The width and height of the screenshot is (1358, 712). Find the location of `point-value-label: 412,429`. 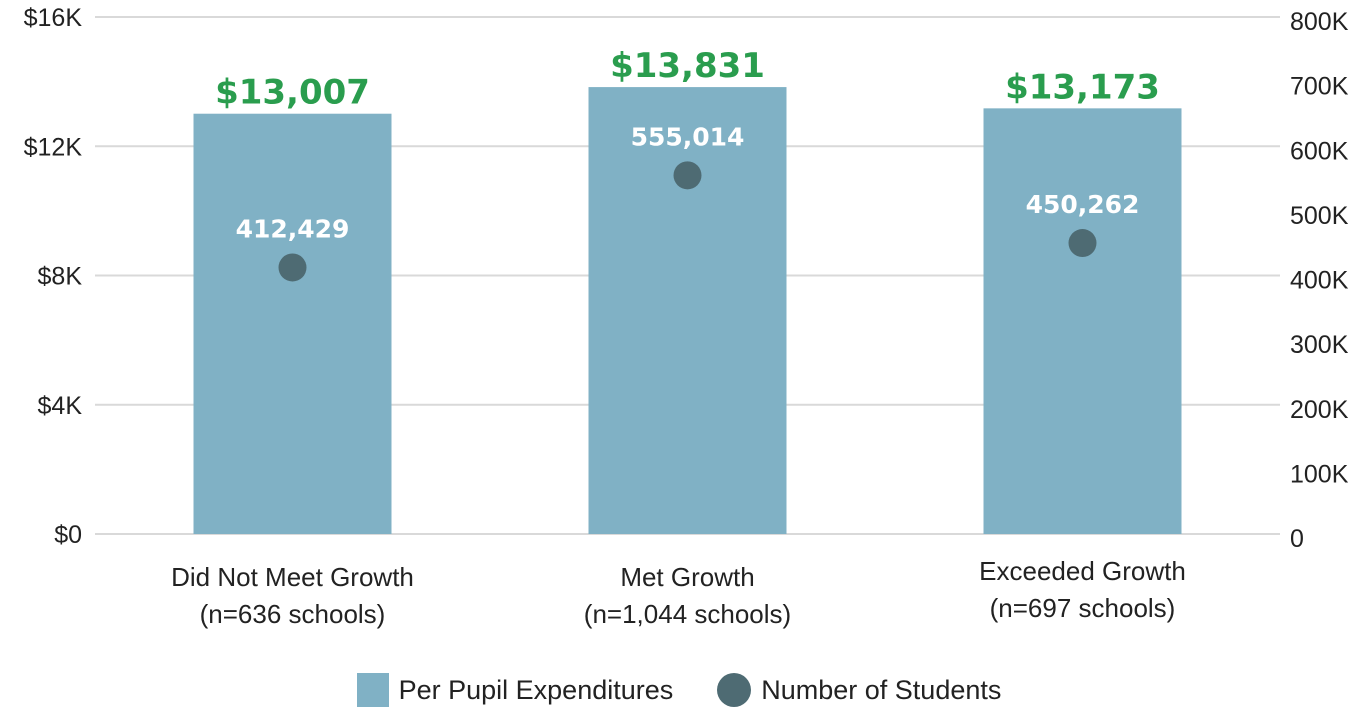

point-value-label: 412,429 is located at coordinates (293, 228).